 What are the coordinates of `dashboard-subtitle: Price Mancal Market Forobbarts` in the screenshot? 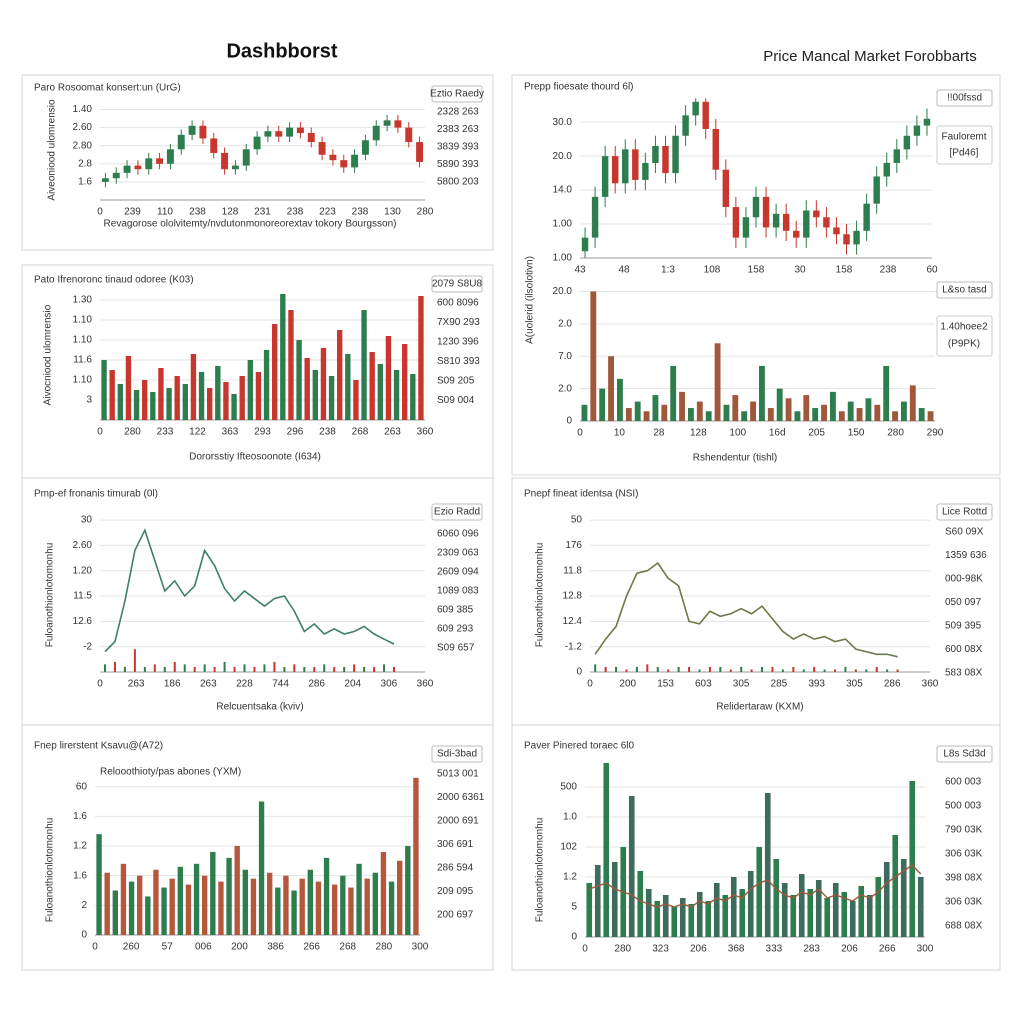 It's located at (869, 56).